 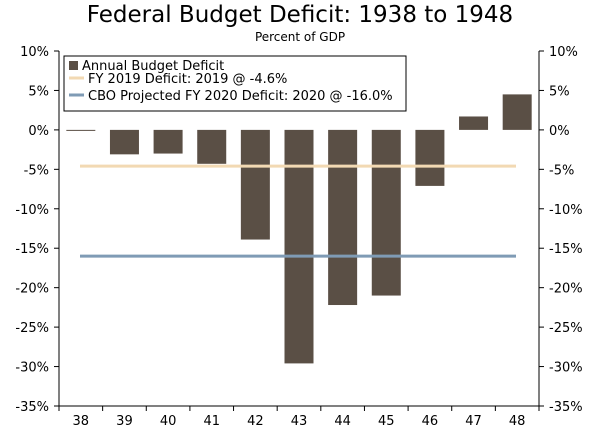 What do you see at coordinates (566, 368) in the screenshot?
I see `y-tick-label-right: -30%` at bounding box center [566, 368].